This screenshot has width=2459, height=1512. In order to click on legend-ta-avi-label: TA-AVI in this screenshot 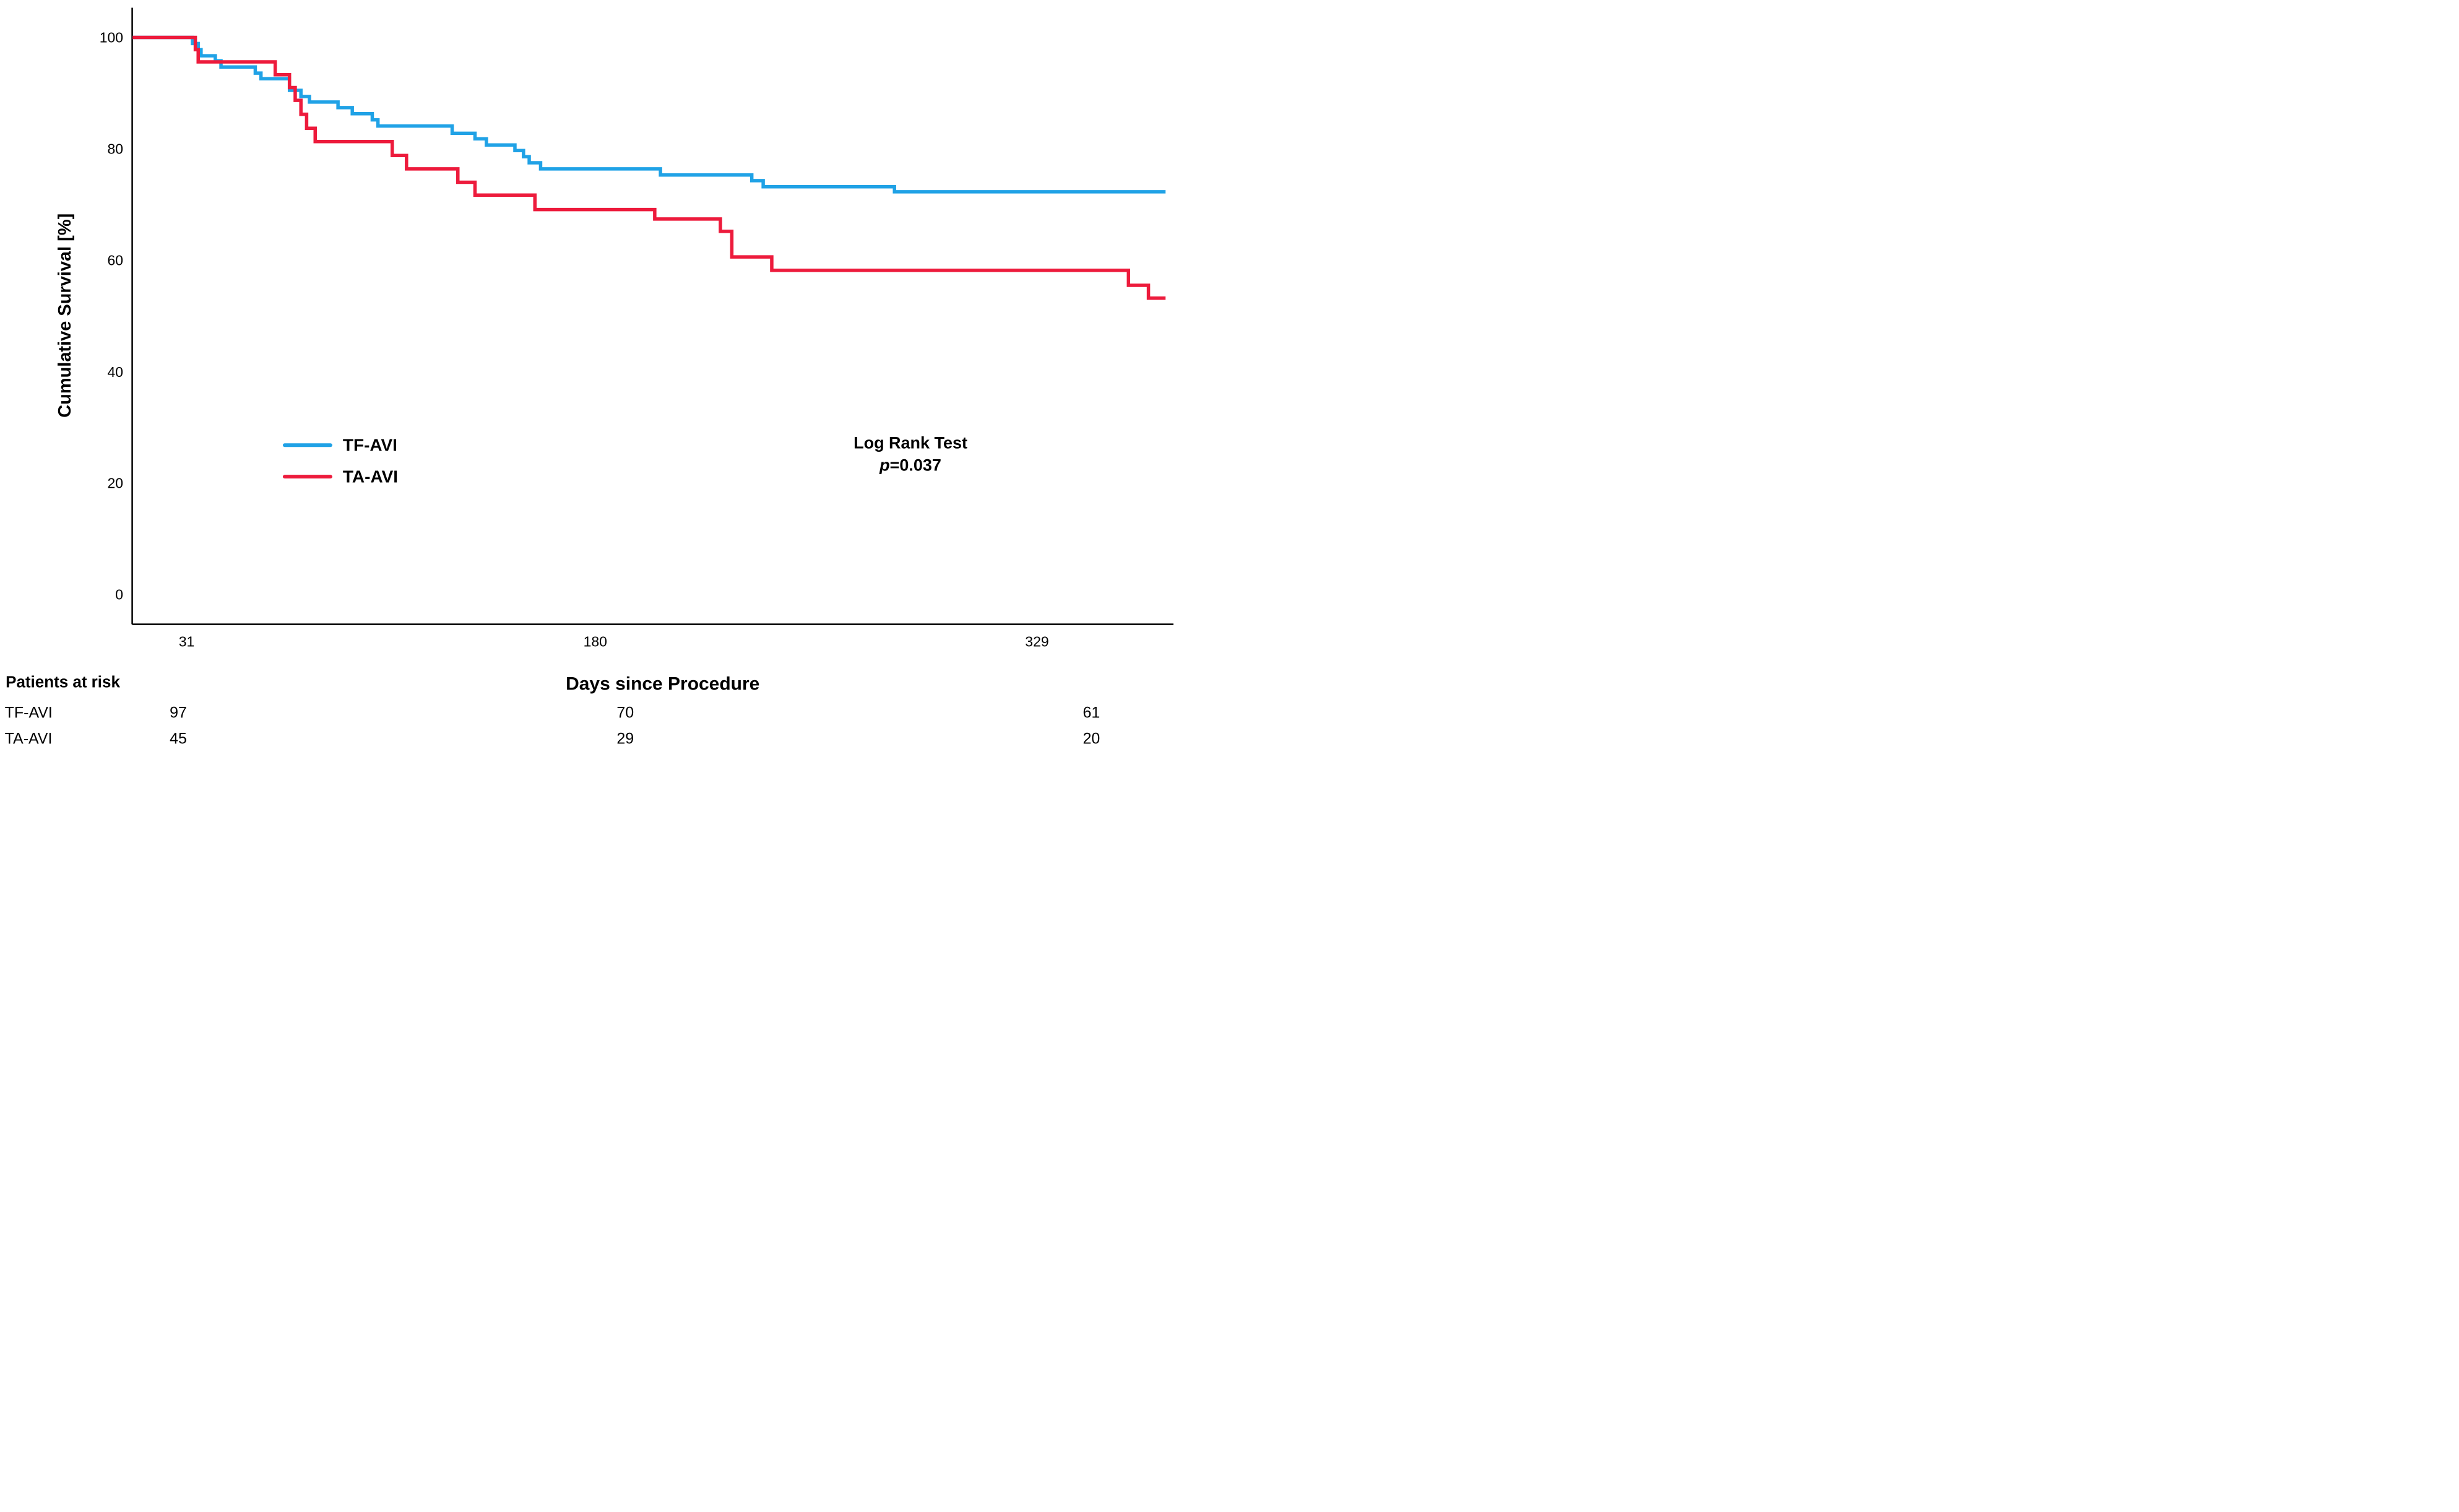, I will do `click(370, 476)`.